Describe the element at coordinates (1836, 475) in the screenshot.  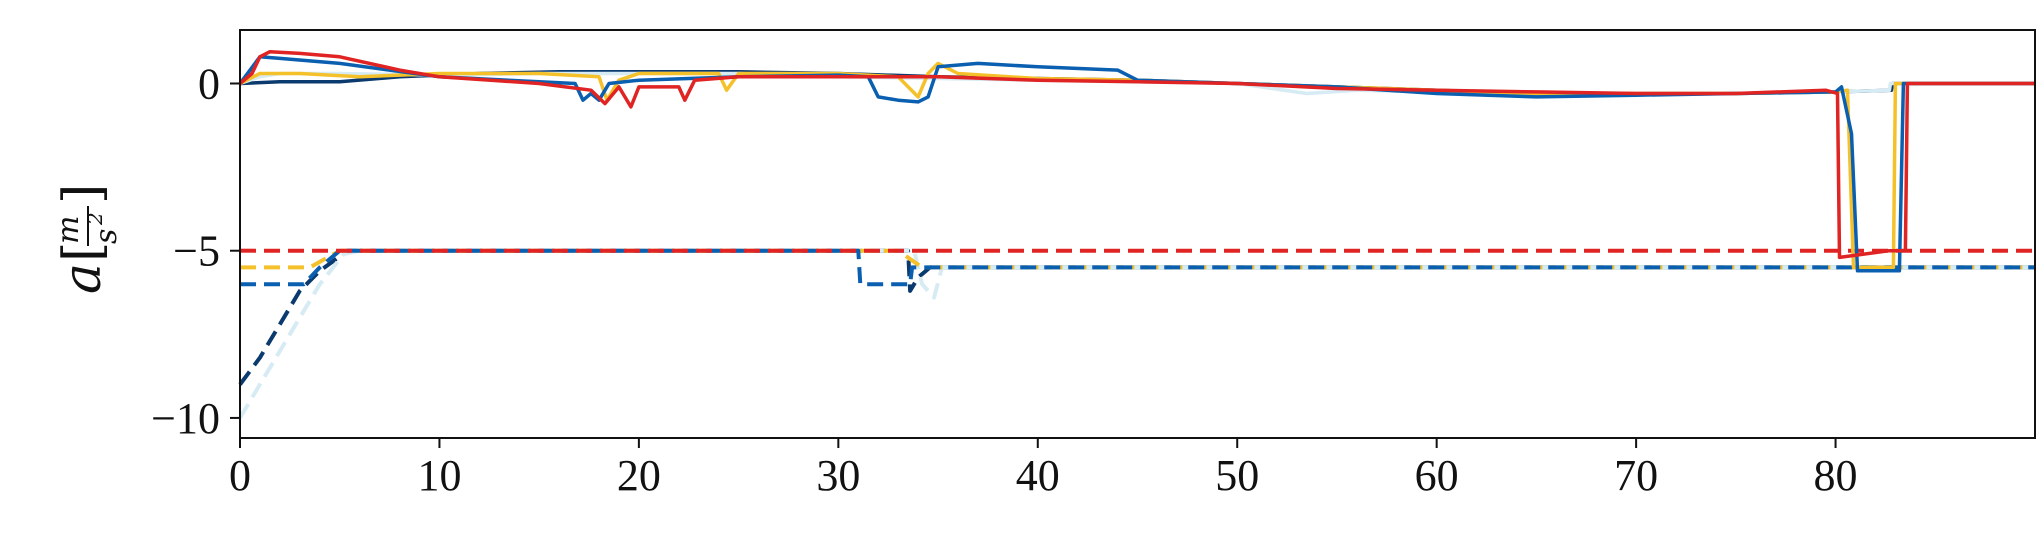
I see `x-tick-label: 80` at that location.